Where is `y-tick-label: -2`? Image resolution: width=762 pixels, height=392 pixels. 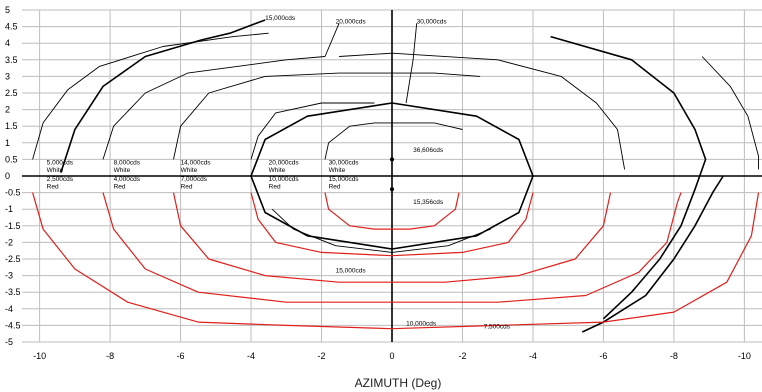
y-tick-label: -2 is located at coordinates (9, 242).